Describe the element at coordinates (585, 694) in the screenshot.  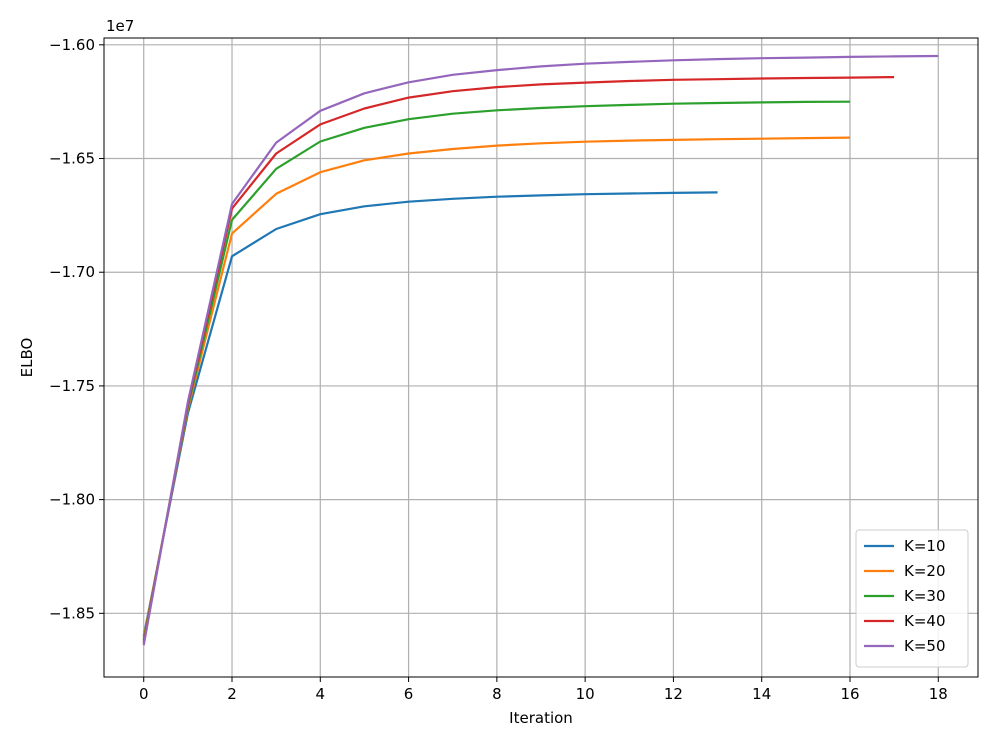
I see `x-tick-label: 10` at that location.